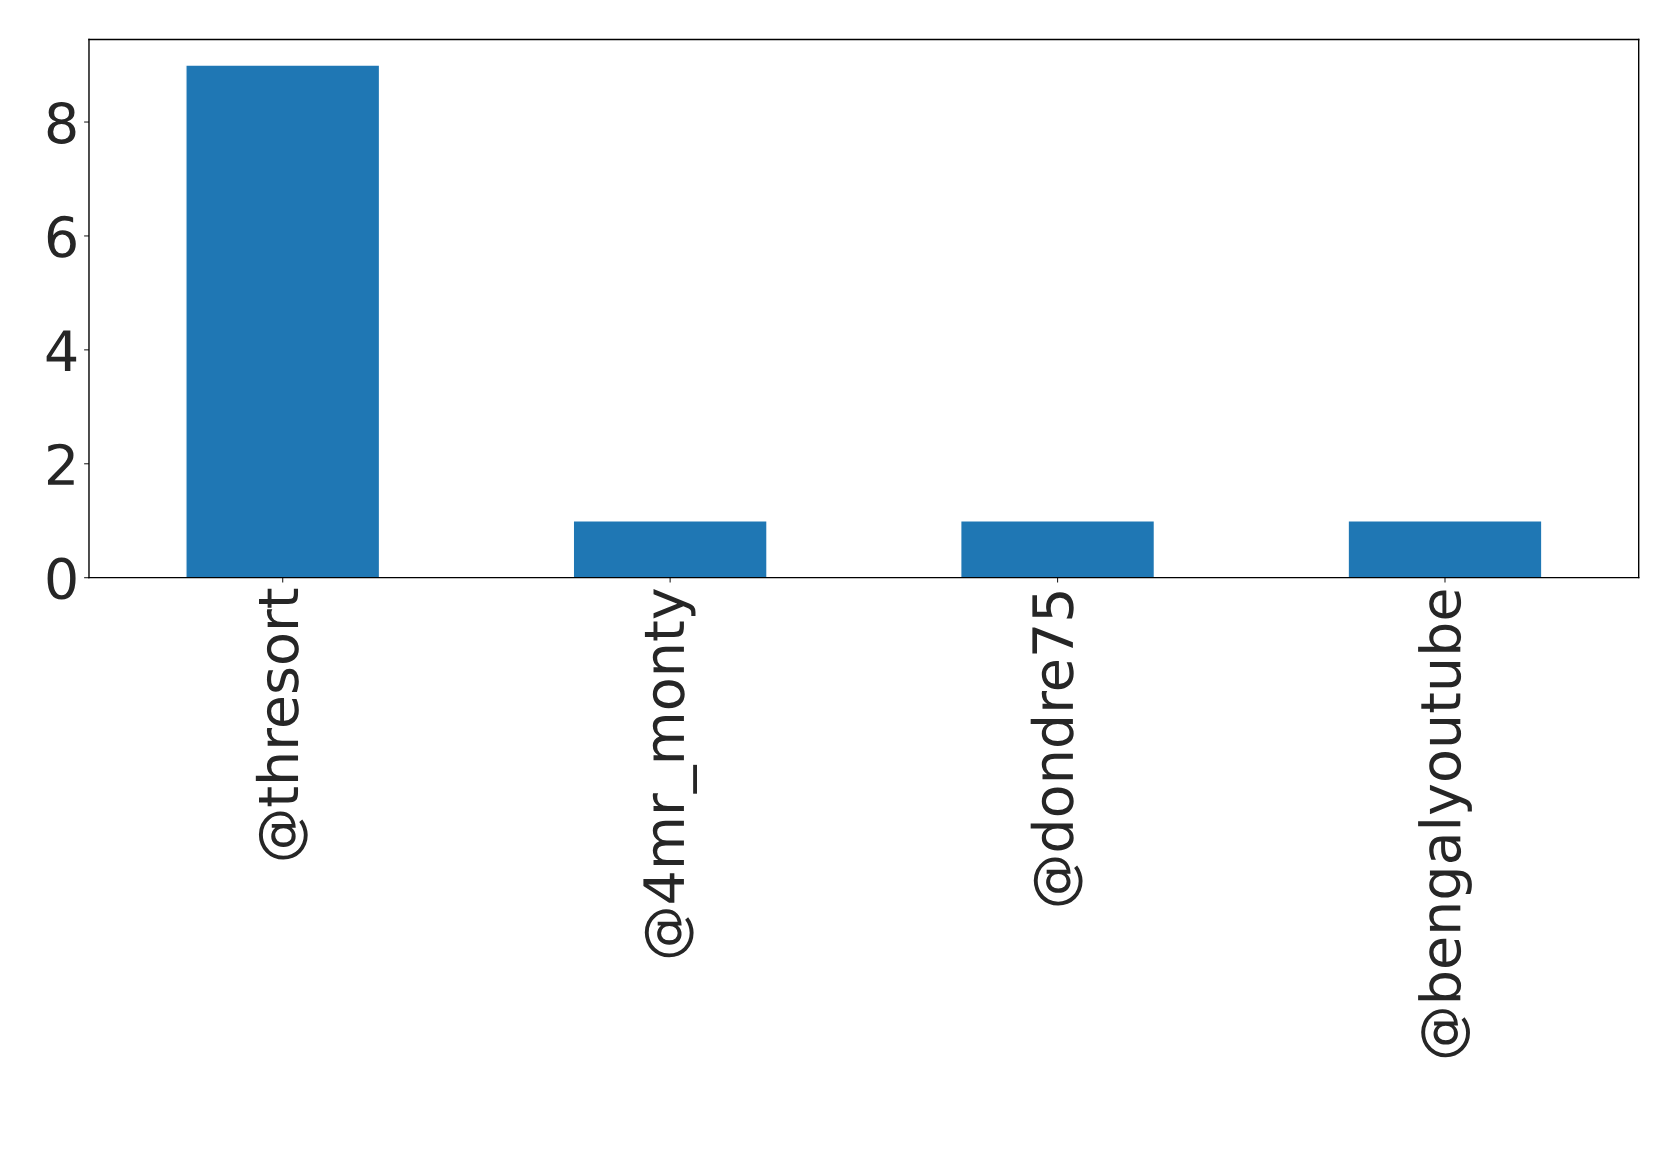 The image size is (1679, 1160). What do you see at coordinates (1056, 749) in the screenshot?
I see `x-tick-label: @dondre75` at bounding box center [1056, 749].